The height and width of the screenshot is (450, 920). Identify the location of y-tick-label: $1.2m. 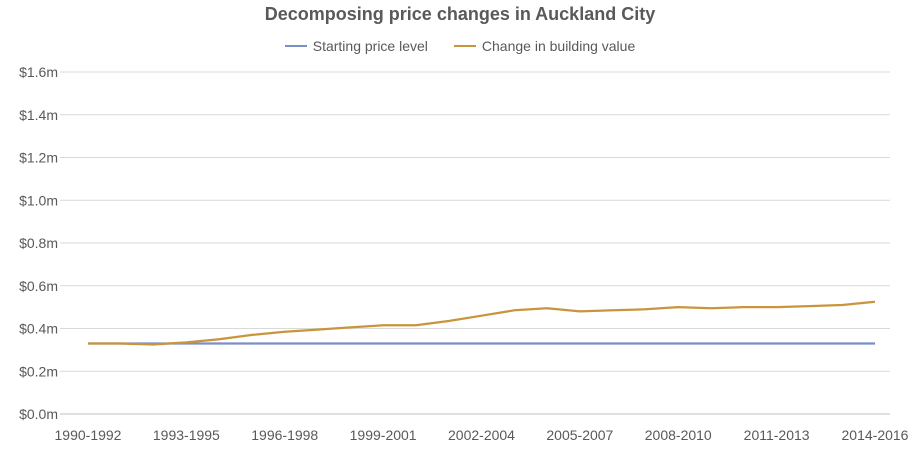
(38, 158).